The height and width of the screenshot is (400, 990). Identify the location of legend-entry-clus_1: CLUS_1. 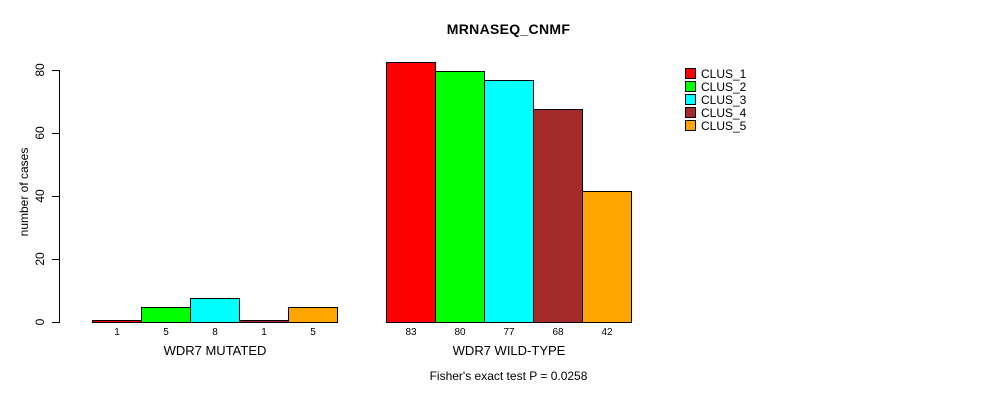
(745, 74).